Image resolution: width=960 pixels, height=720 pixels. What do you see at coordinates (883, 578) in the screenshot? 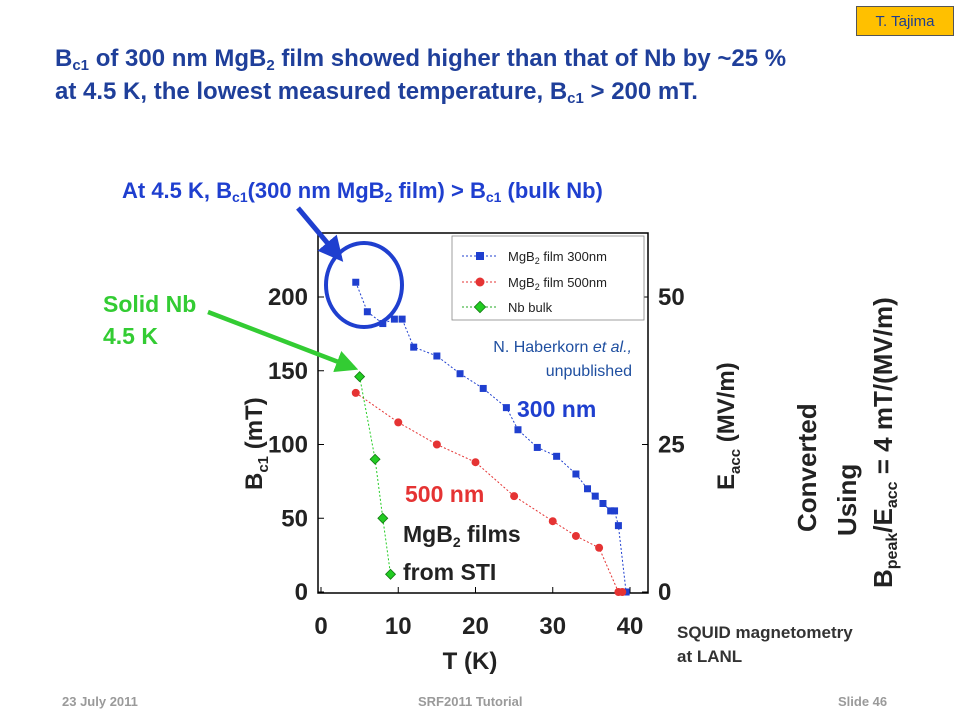
I see `formula-text: B` at bounding box center [883, 578].